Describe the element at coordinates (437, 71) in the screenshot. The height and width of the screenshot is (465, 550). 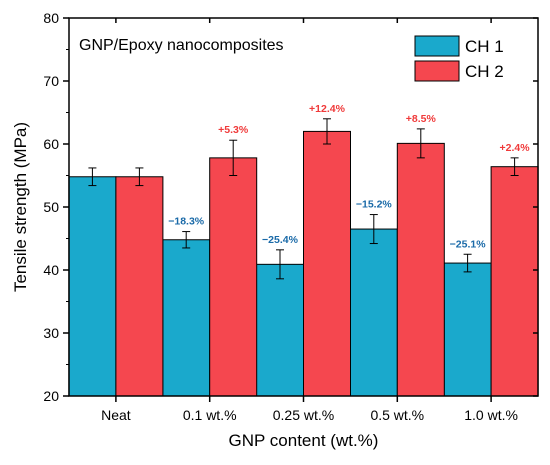
I see `legend-swatch-ch2` at that location.